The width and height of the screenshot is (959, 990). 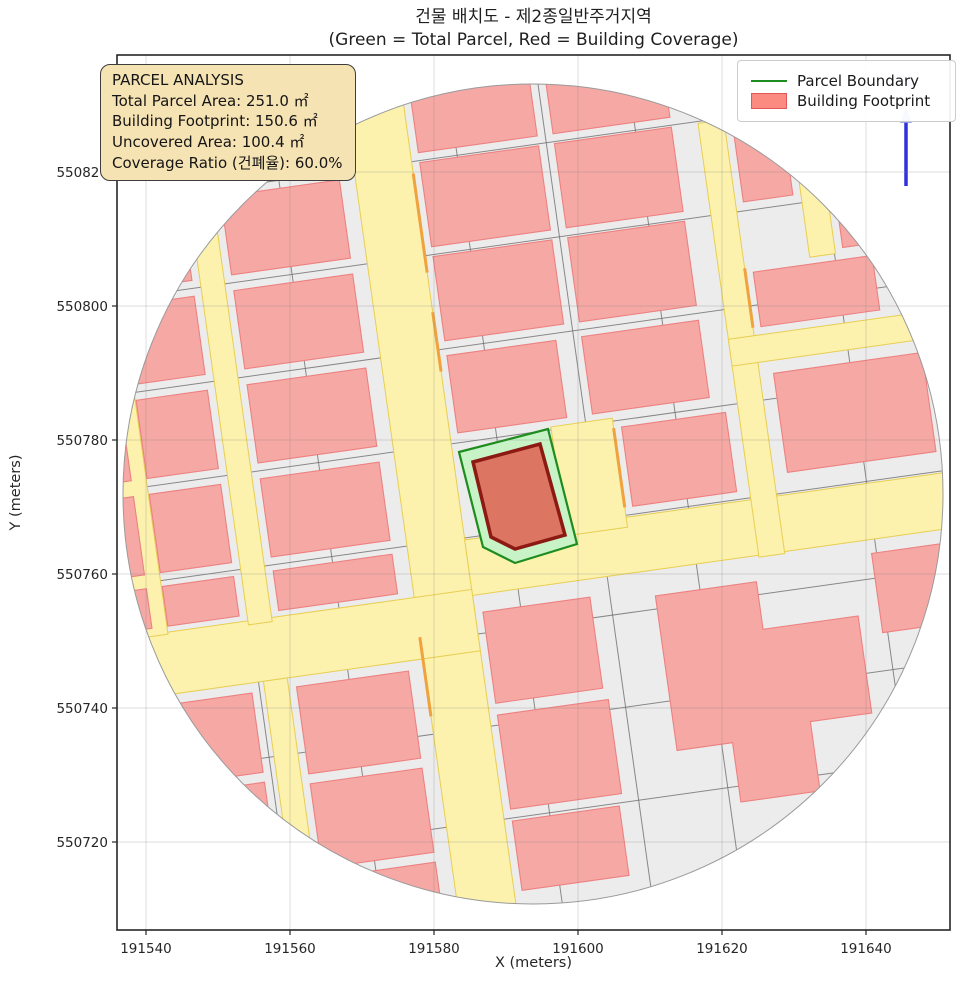 I want to click on y-tick-label: 550720, so click(x=82, y=843).